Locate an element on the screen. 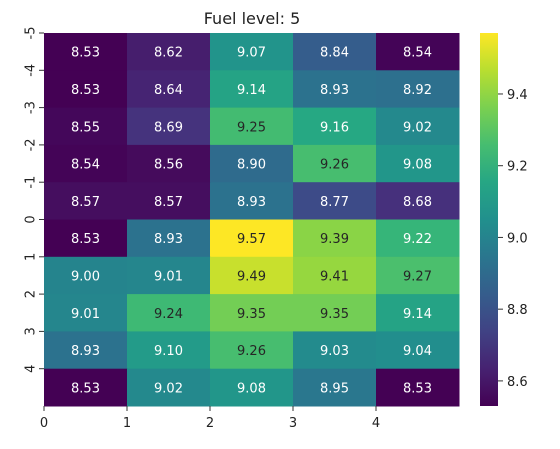 The height and width of the screenshot is (449, 560). colorbar-tick-label: 9.4 is located at coordinates (517, 95).